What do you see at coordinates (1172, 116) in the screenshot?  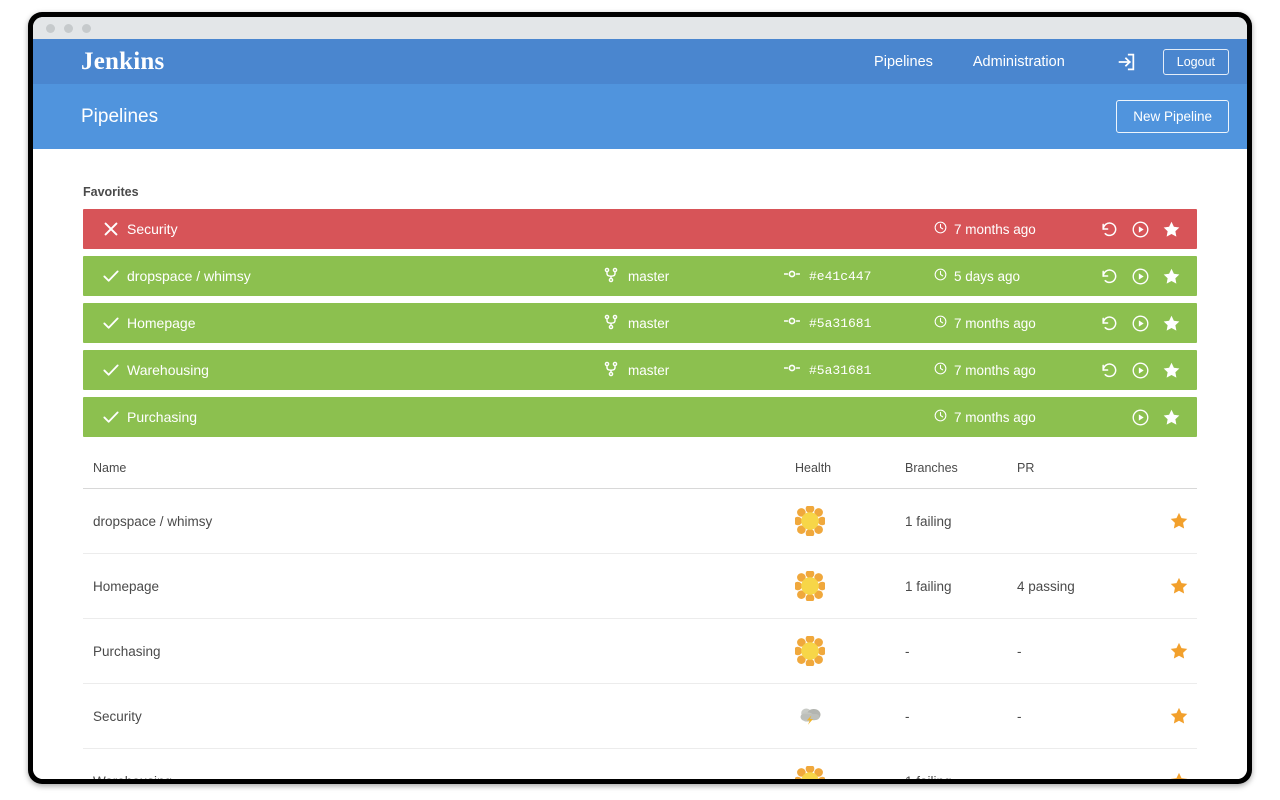 I see `new-pipeline-button: New Pipeline` at bounding box center [1172, 116].